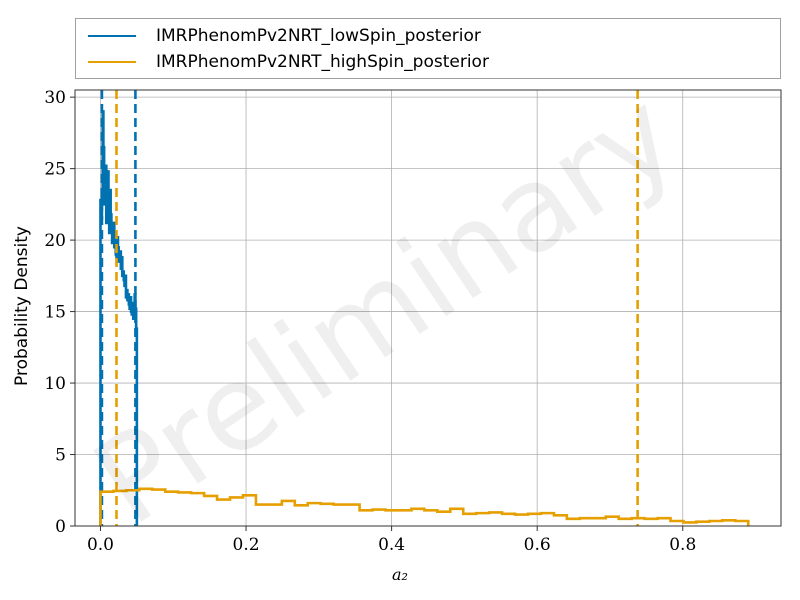  What do you see at coordinates (537, 545) in the screenshot?
I see `x-tick-label: 0.6` at bounding box center [537, 545].